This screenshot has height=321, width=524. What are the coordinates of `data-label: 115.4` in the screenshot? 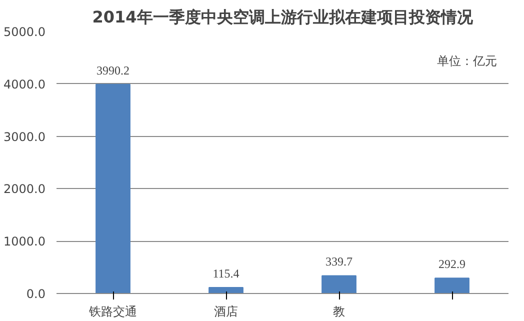 It's located at (226, 273).